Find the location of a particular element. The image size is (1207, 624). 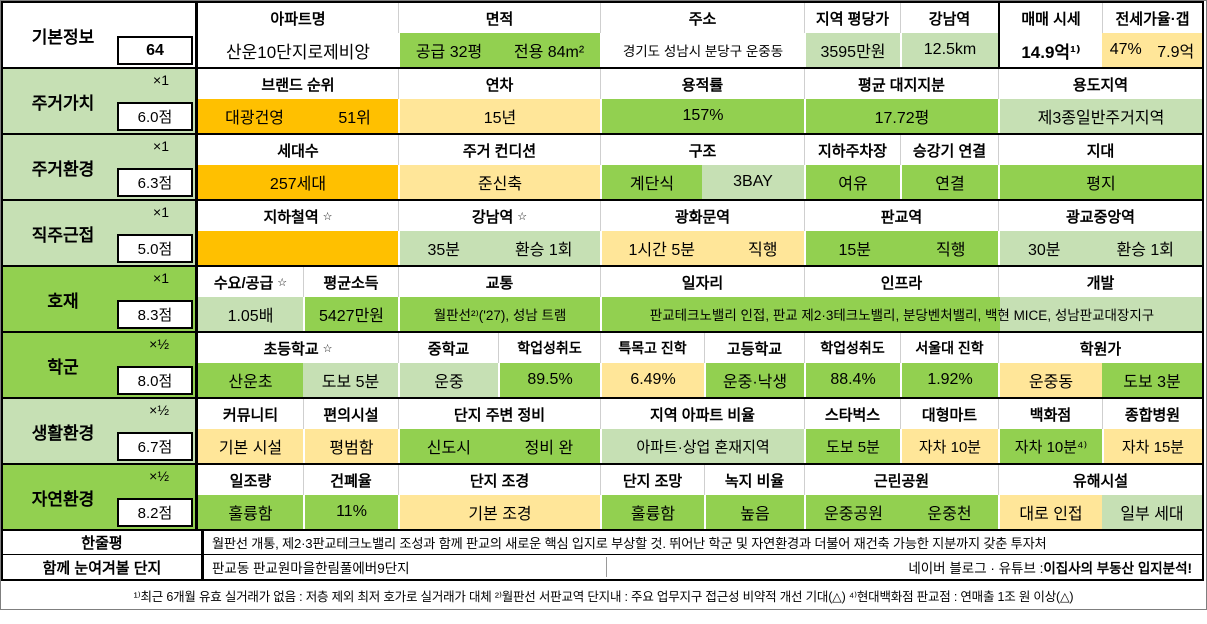

value-middle-achievement: 89.5% is located at coordinates (549, 380).